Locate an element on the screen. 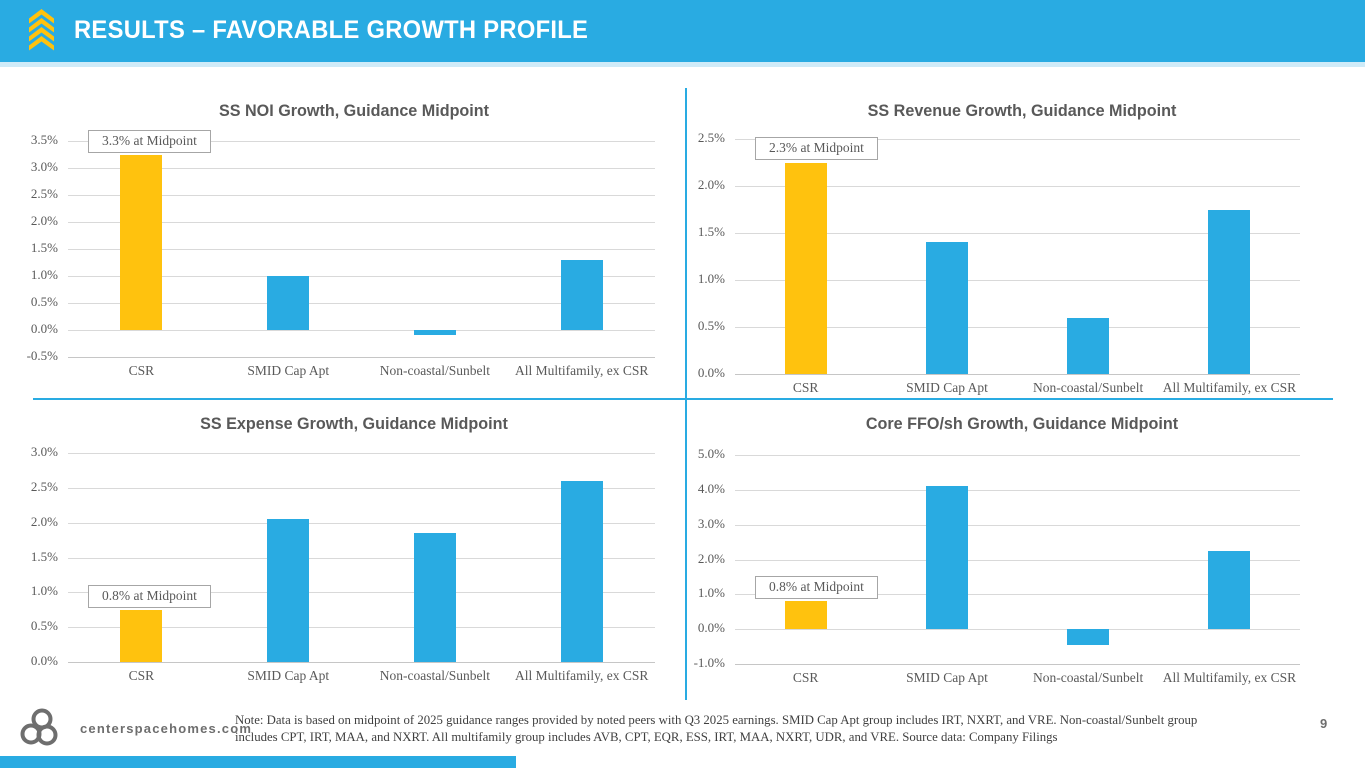 Image resolution: width=1365 pixels, height=768 pixels. callout-box: 2.3% at Midpoint is located at coordinates (816, 149).